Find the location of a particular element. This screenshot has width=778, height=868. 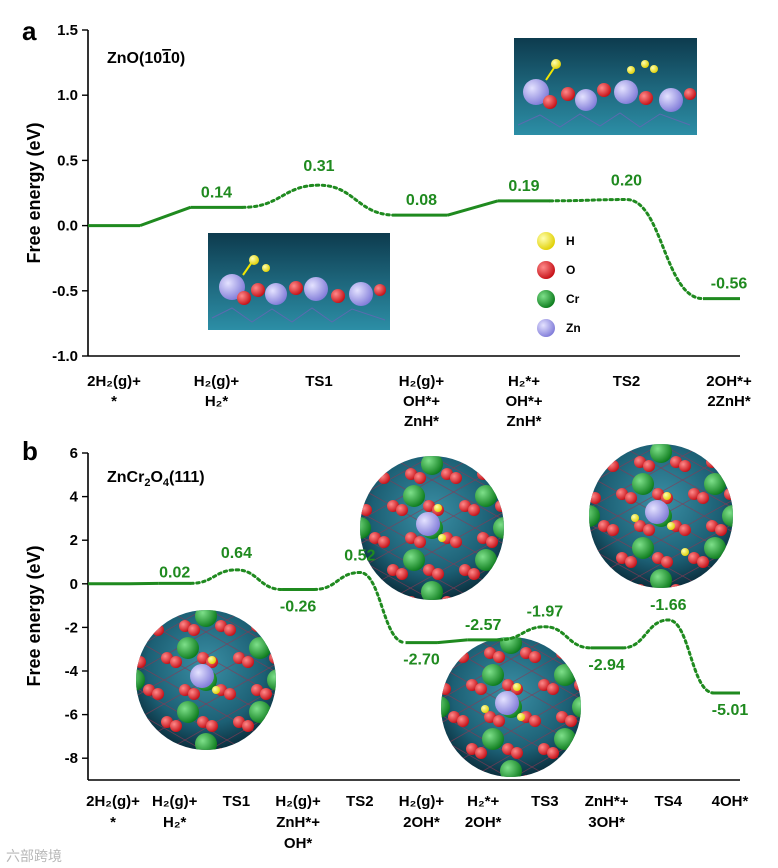

legend-label: O is located at coordinates (570, 270).